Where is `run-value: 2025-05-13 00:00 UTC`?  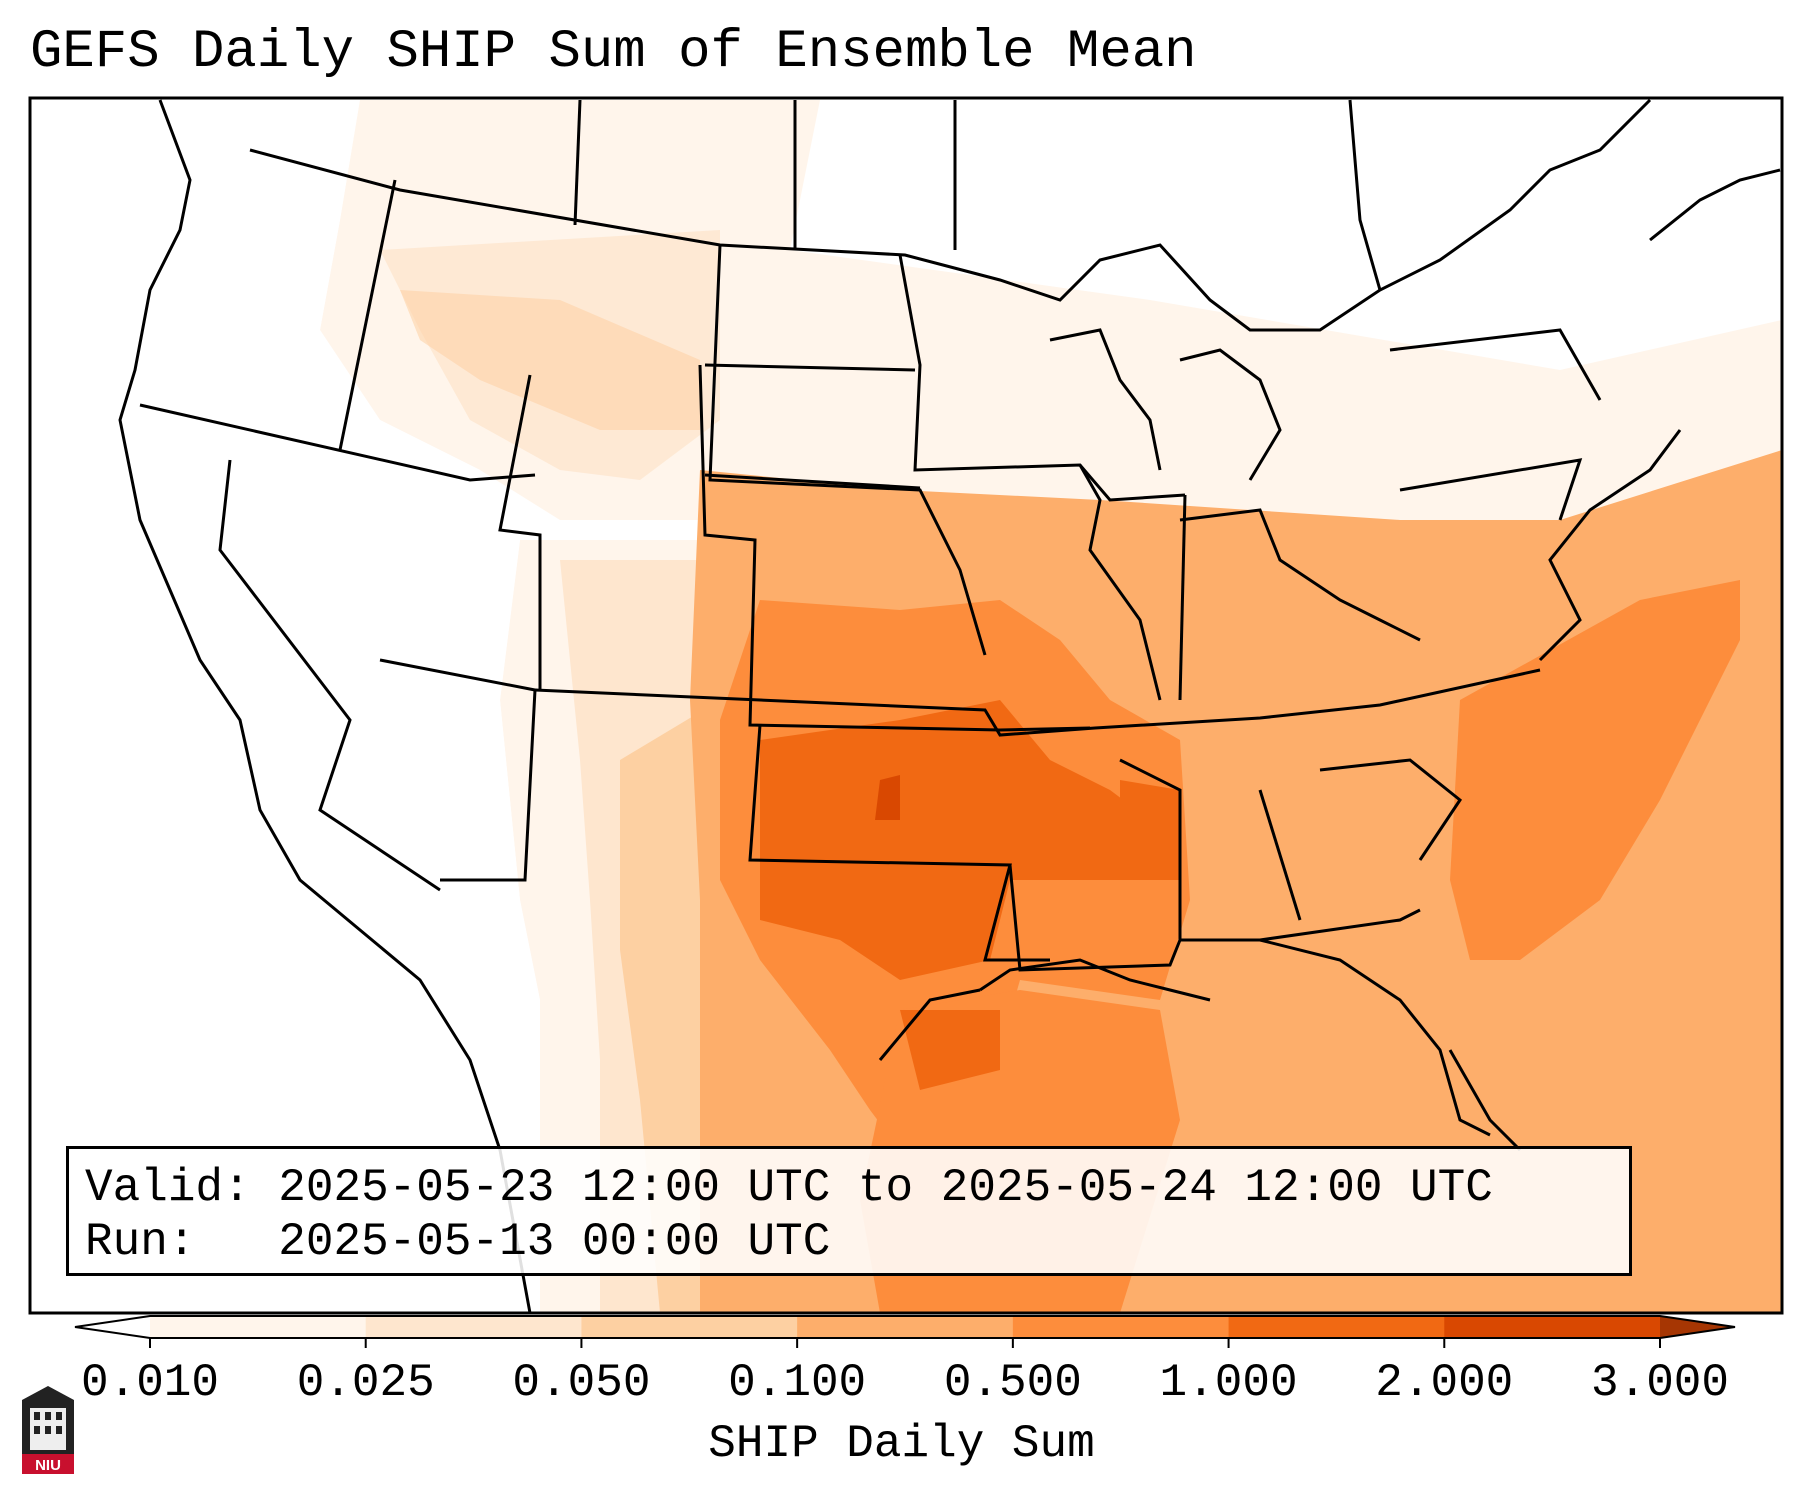 run-value: 2025-05-13 00:00 UTC is located at coordinates (554, 1242).